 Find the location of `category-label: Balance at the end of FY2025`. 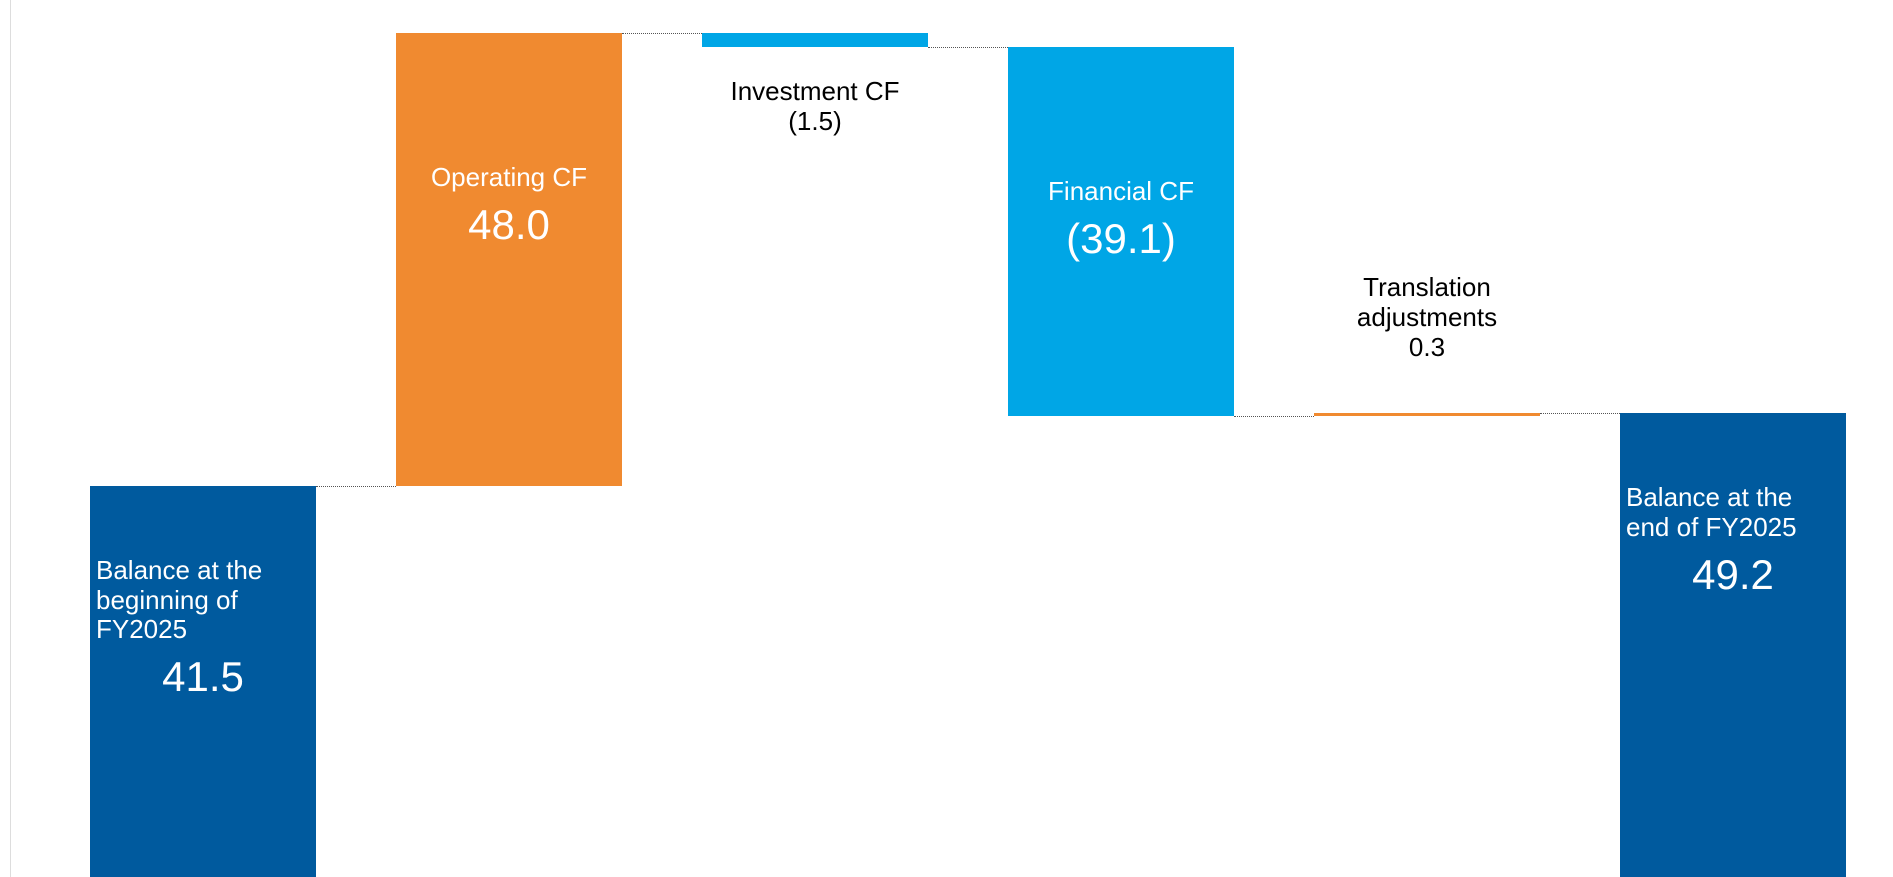

category-label: Balance at the end of FY2025 is located at coordinates (1711, 512).